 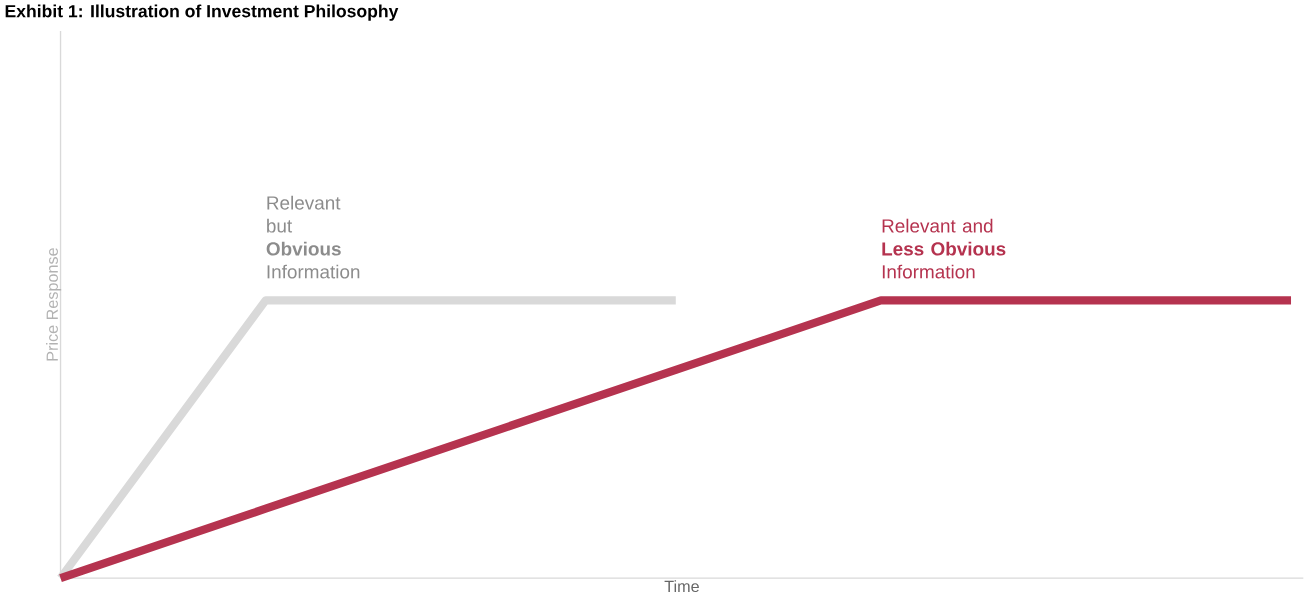 What do you see at coordinates (944, 248) in the screenshot?
I see `text: Relevant and Less Obvious Information` at bounding box center [944, 248].